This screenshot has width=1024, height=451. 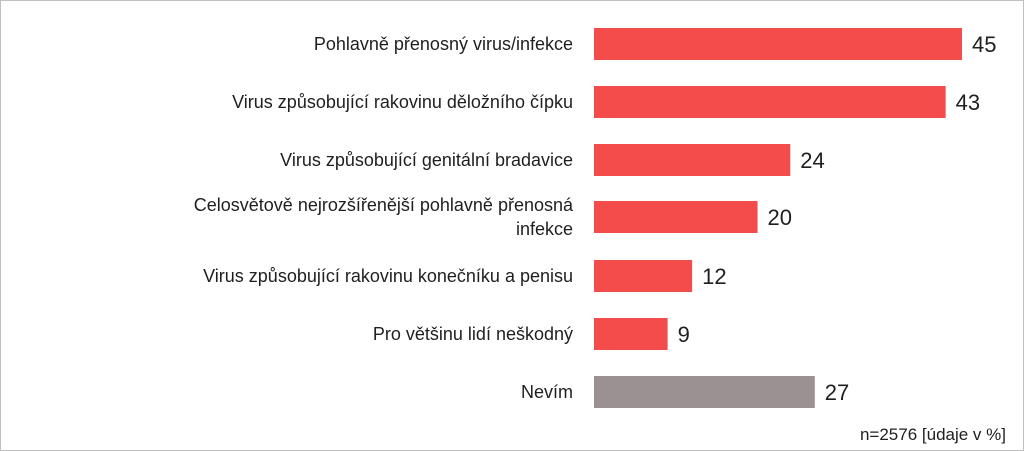 I want to click on category-label-line: infekce, so click(x=544, y=229).